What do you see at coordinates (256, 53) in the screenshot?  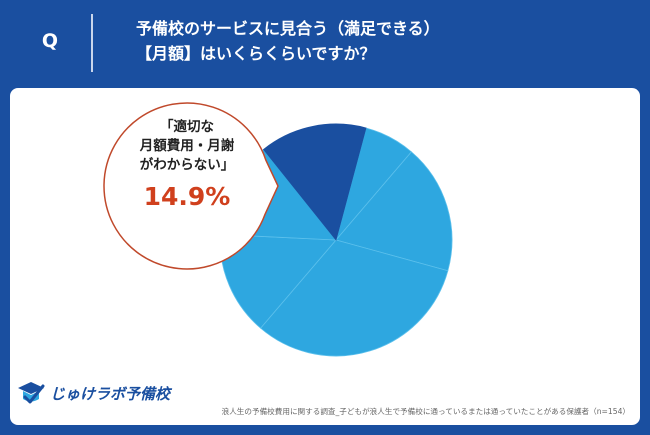 I see `question-line-2: 【月額】はいくらくらいですか？` at bounding box center [256, 53].